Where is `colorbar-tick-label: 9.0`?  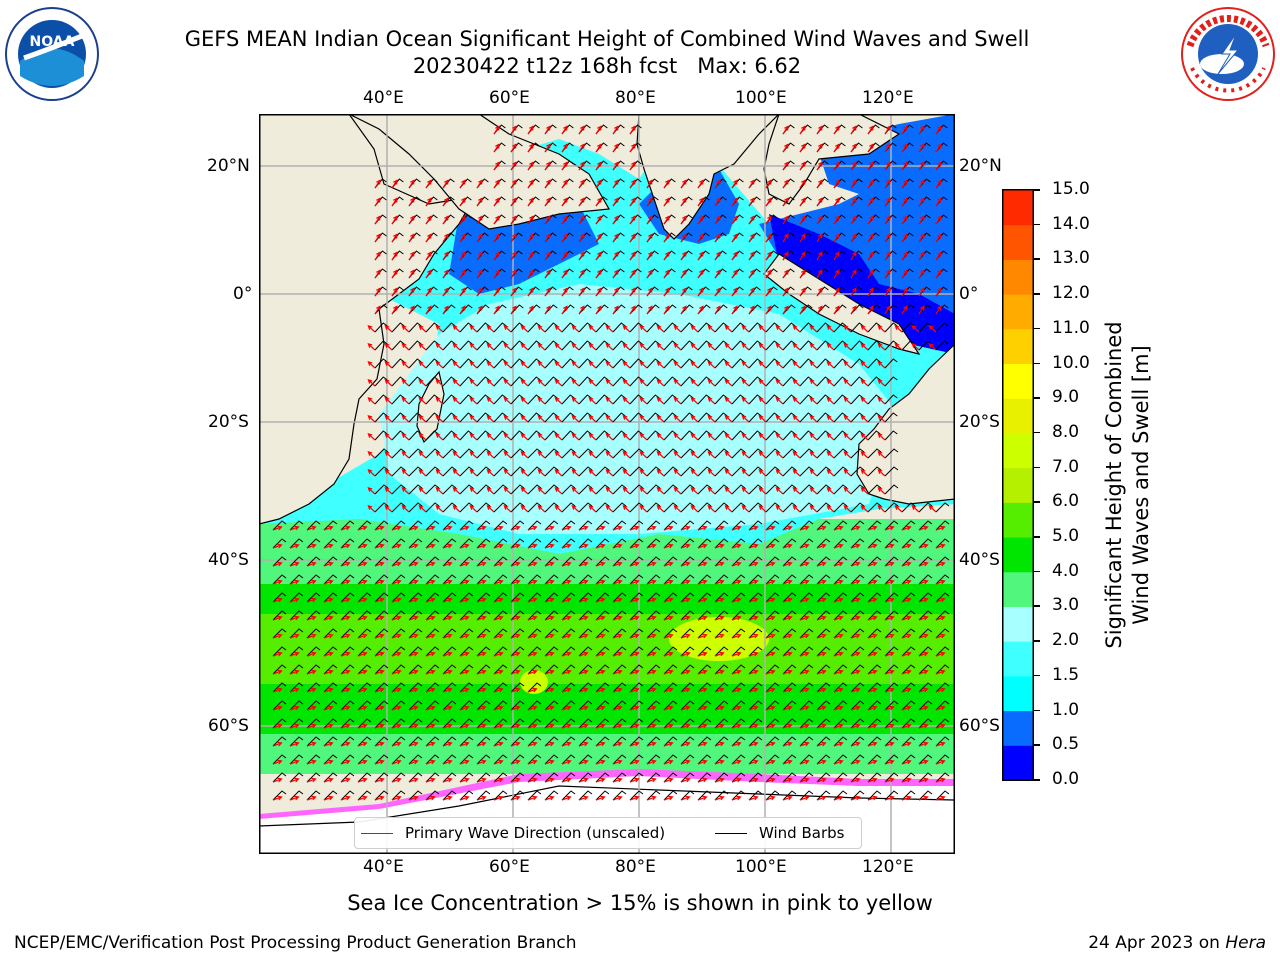
colorbar-tick-label: 9.0 is located at coordinates (1066, 397).